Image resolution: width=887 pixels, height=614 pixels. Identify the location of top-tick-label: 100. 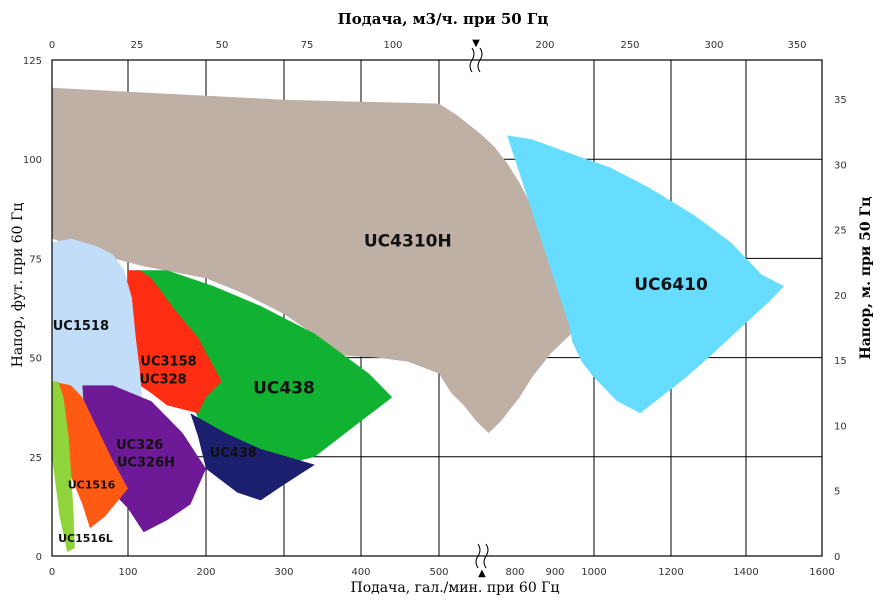
(392, 45).